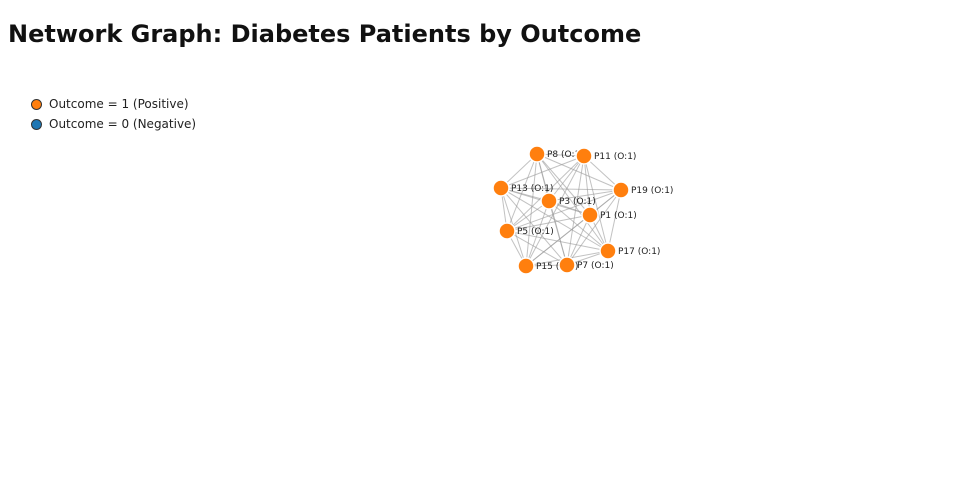 The image size is (960, 500). What do you see at coordinates (590, 215) in the screenshot?
I see `node-circle-P1` at bounding box center [590, 215].